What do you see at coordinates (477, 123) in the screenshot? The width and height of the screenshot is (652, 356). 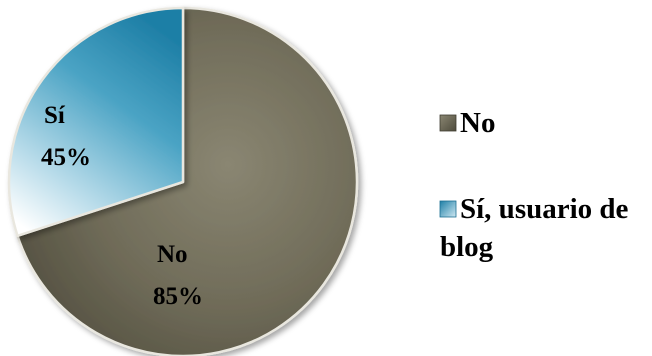 I see `legend-label-no: No` at bounding box center [477, 123].